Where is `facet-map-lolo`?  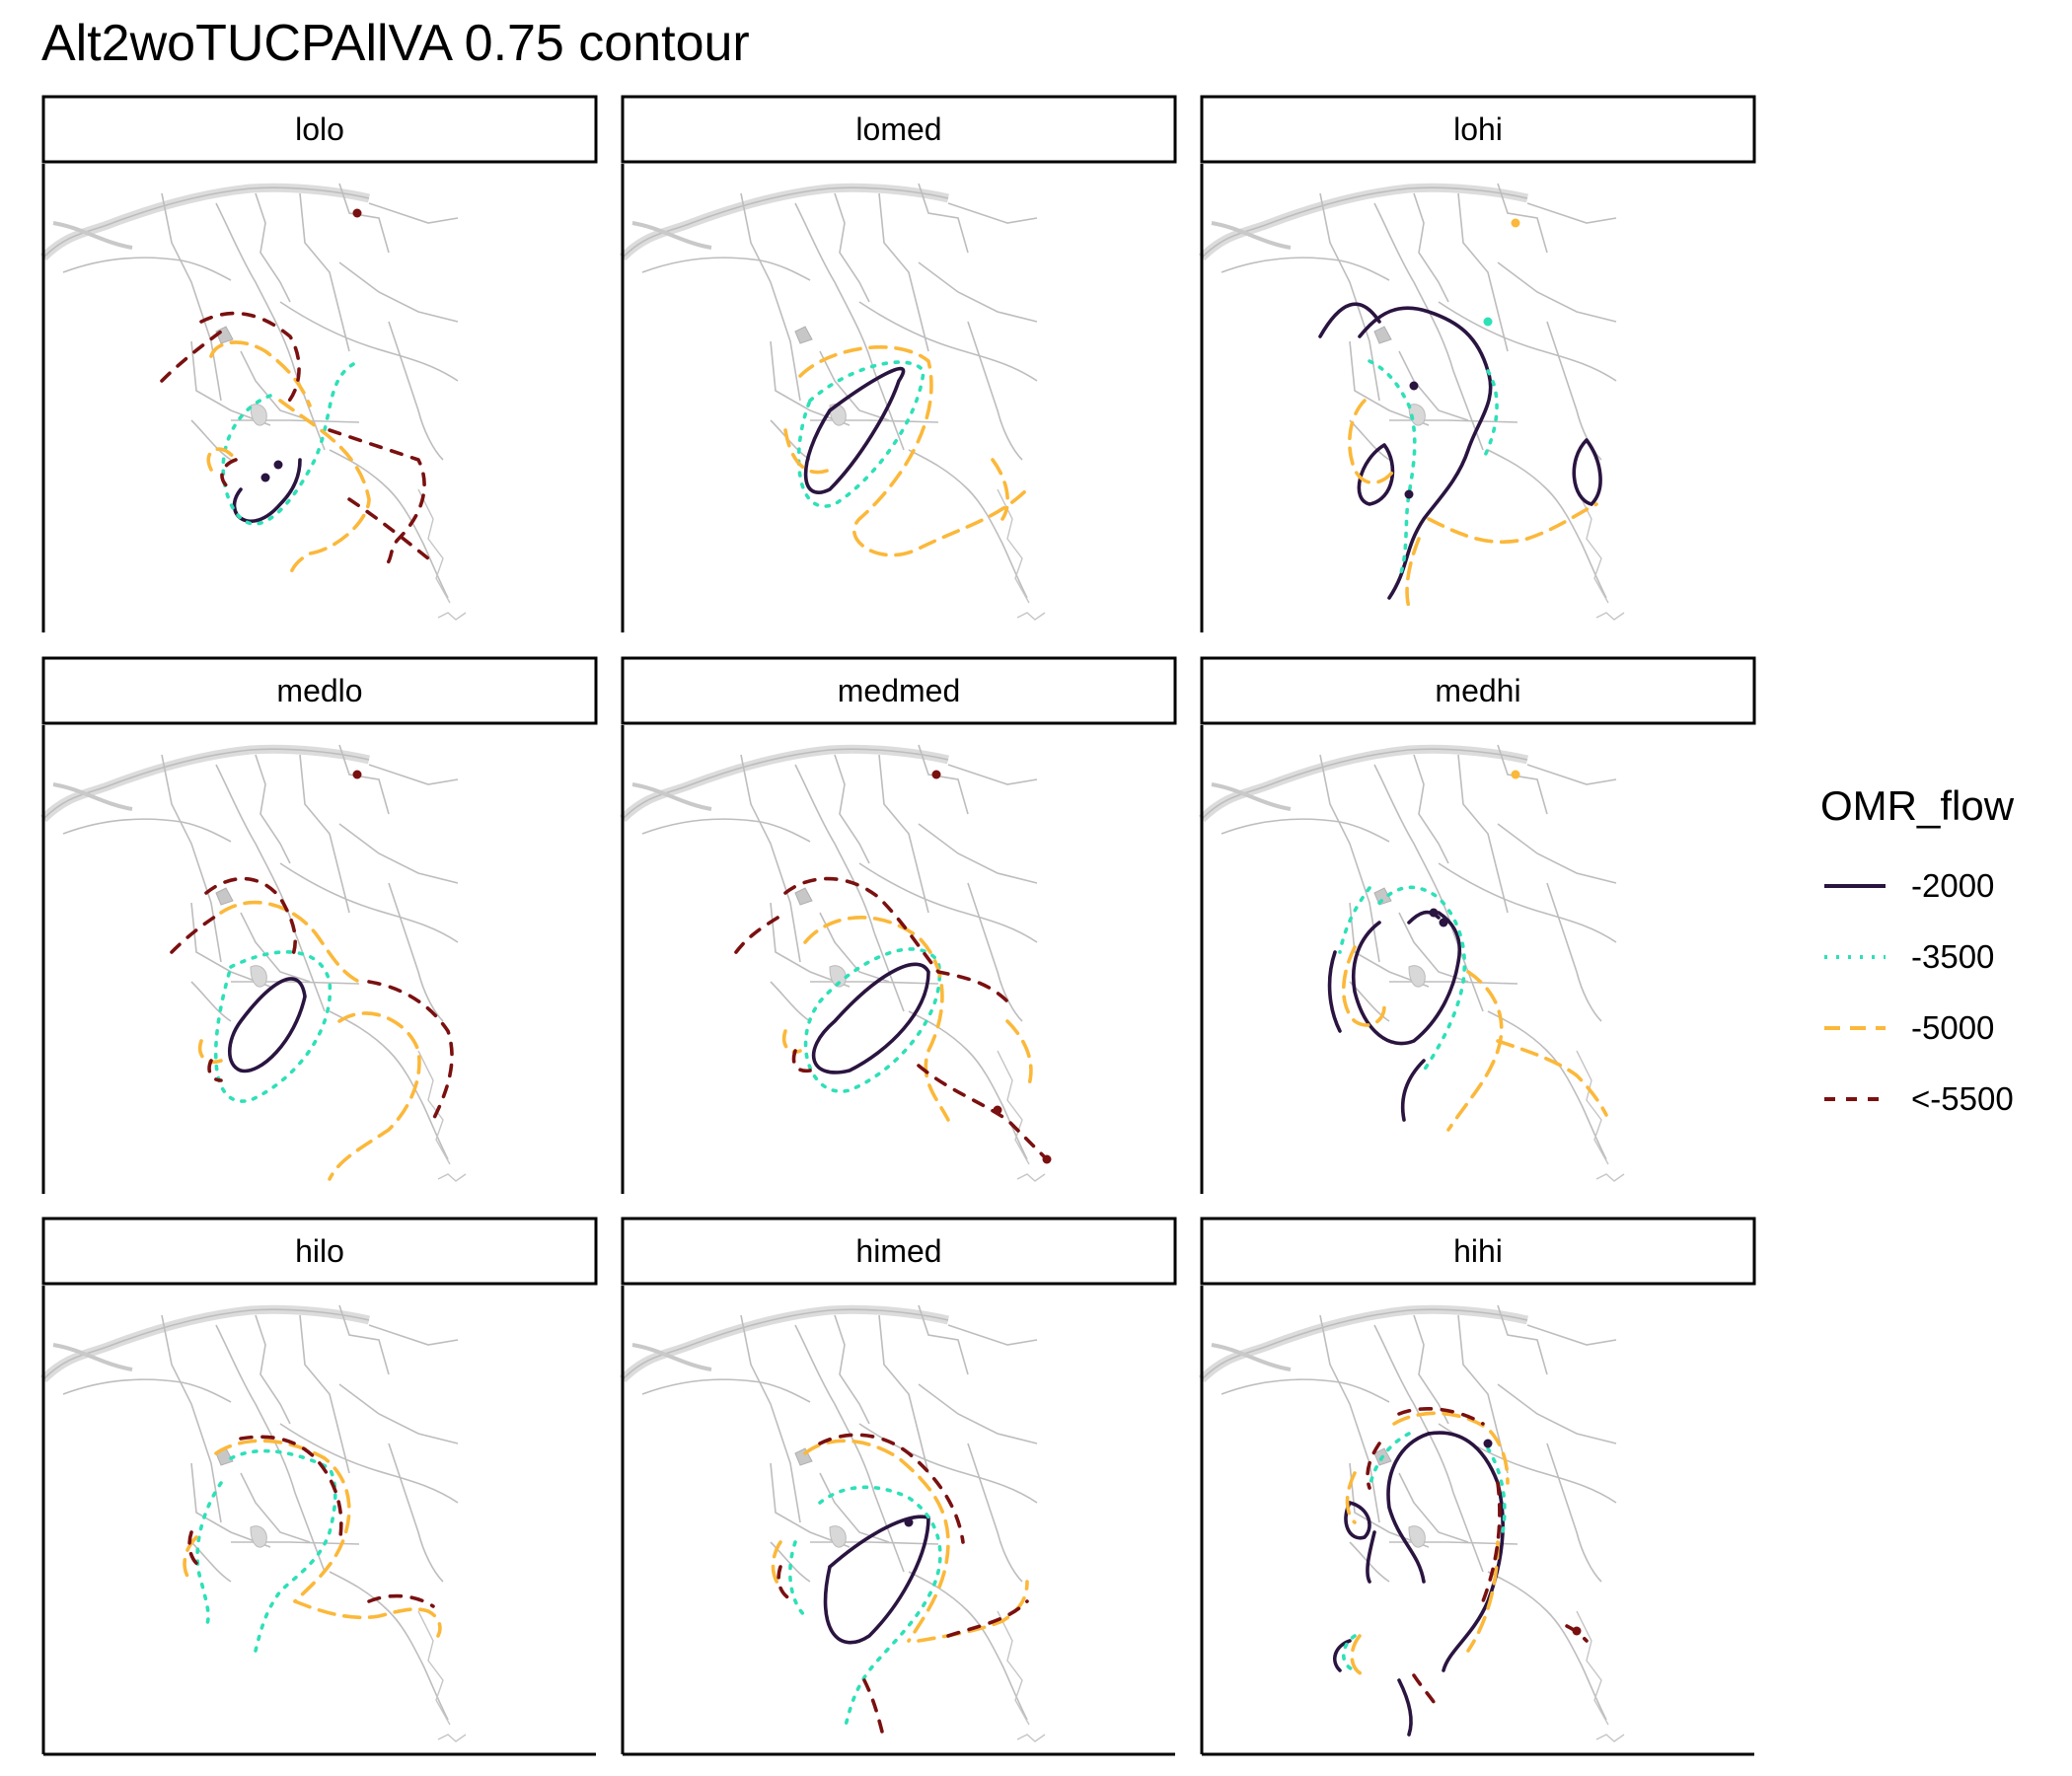 facet-map-lolo is located at coordinates (255, 402).